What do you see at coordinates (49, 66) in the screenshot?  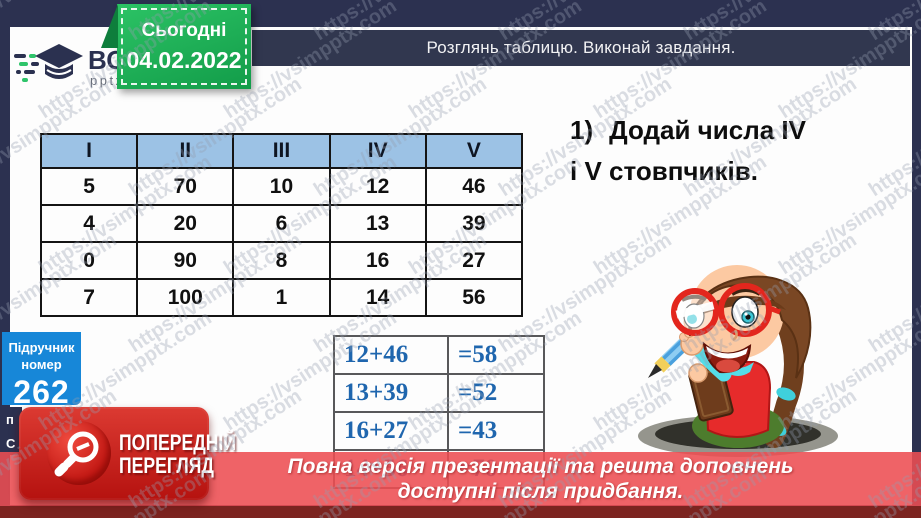 I see `graduation-cap-icon` at bounding box center [49, 66].